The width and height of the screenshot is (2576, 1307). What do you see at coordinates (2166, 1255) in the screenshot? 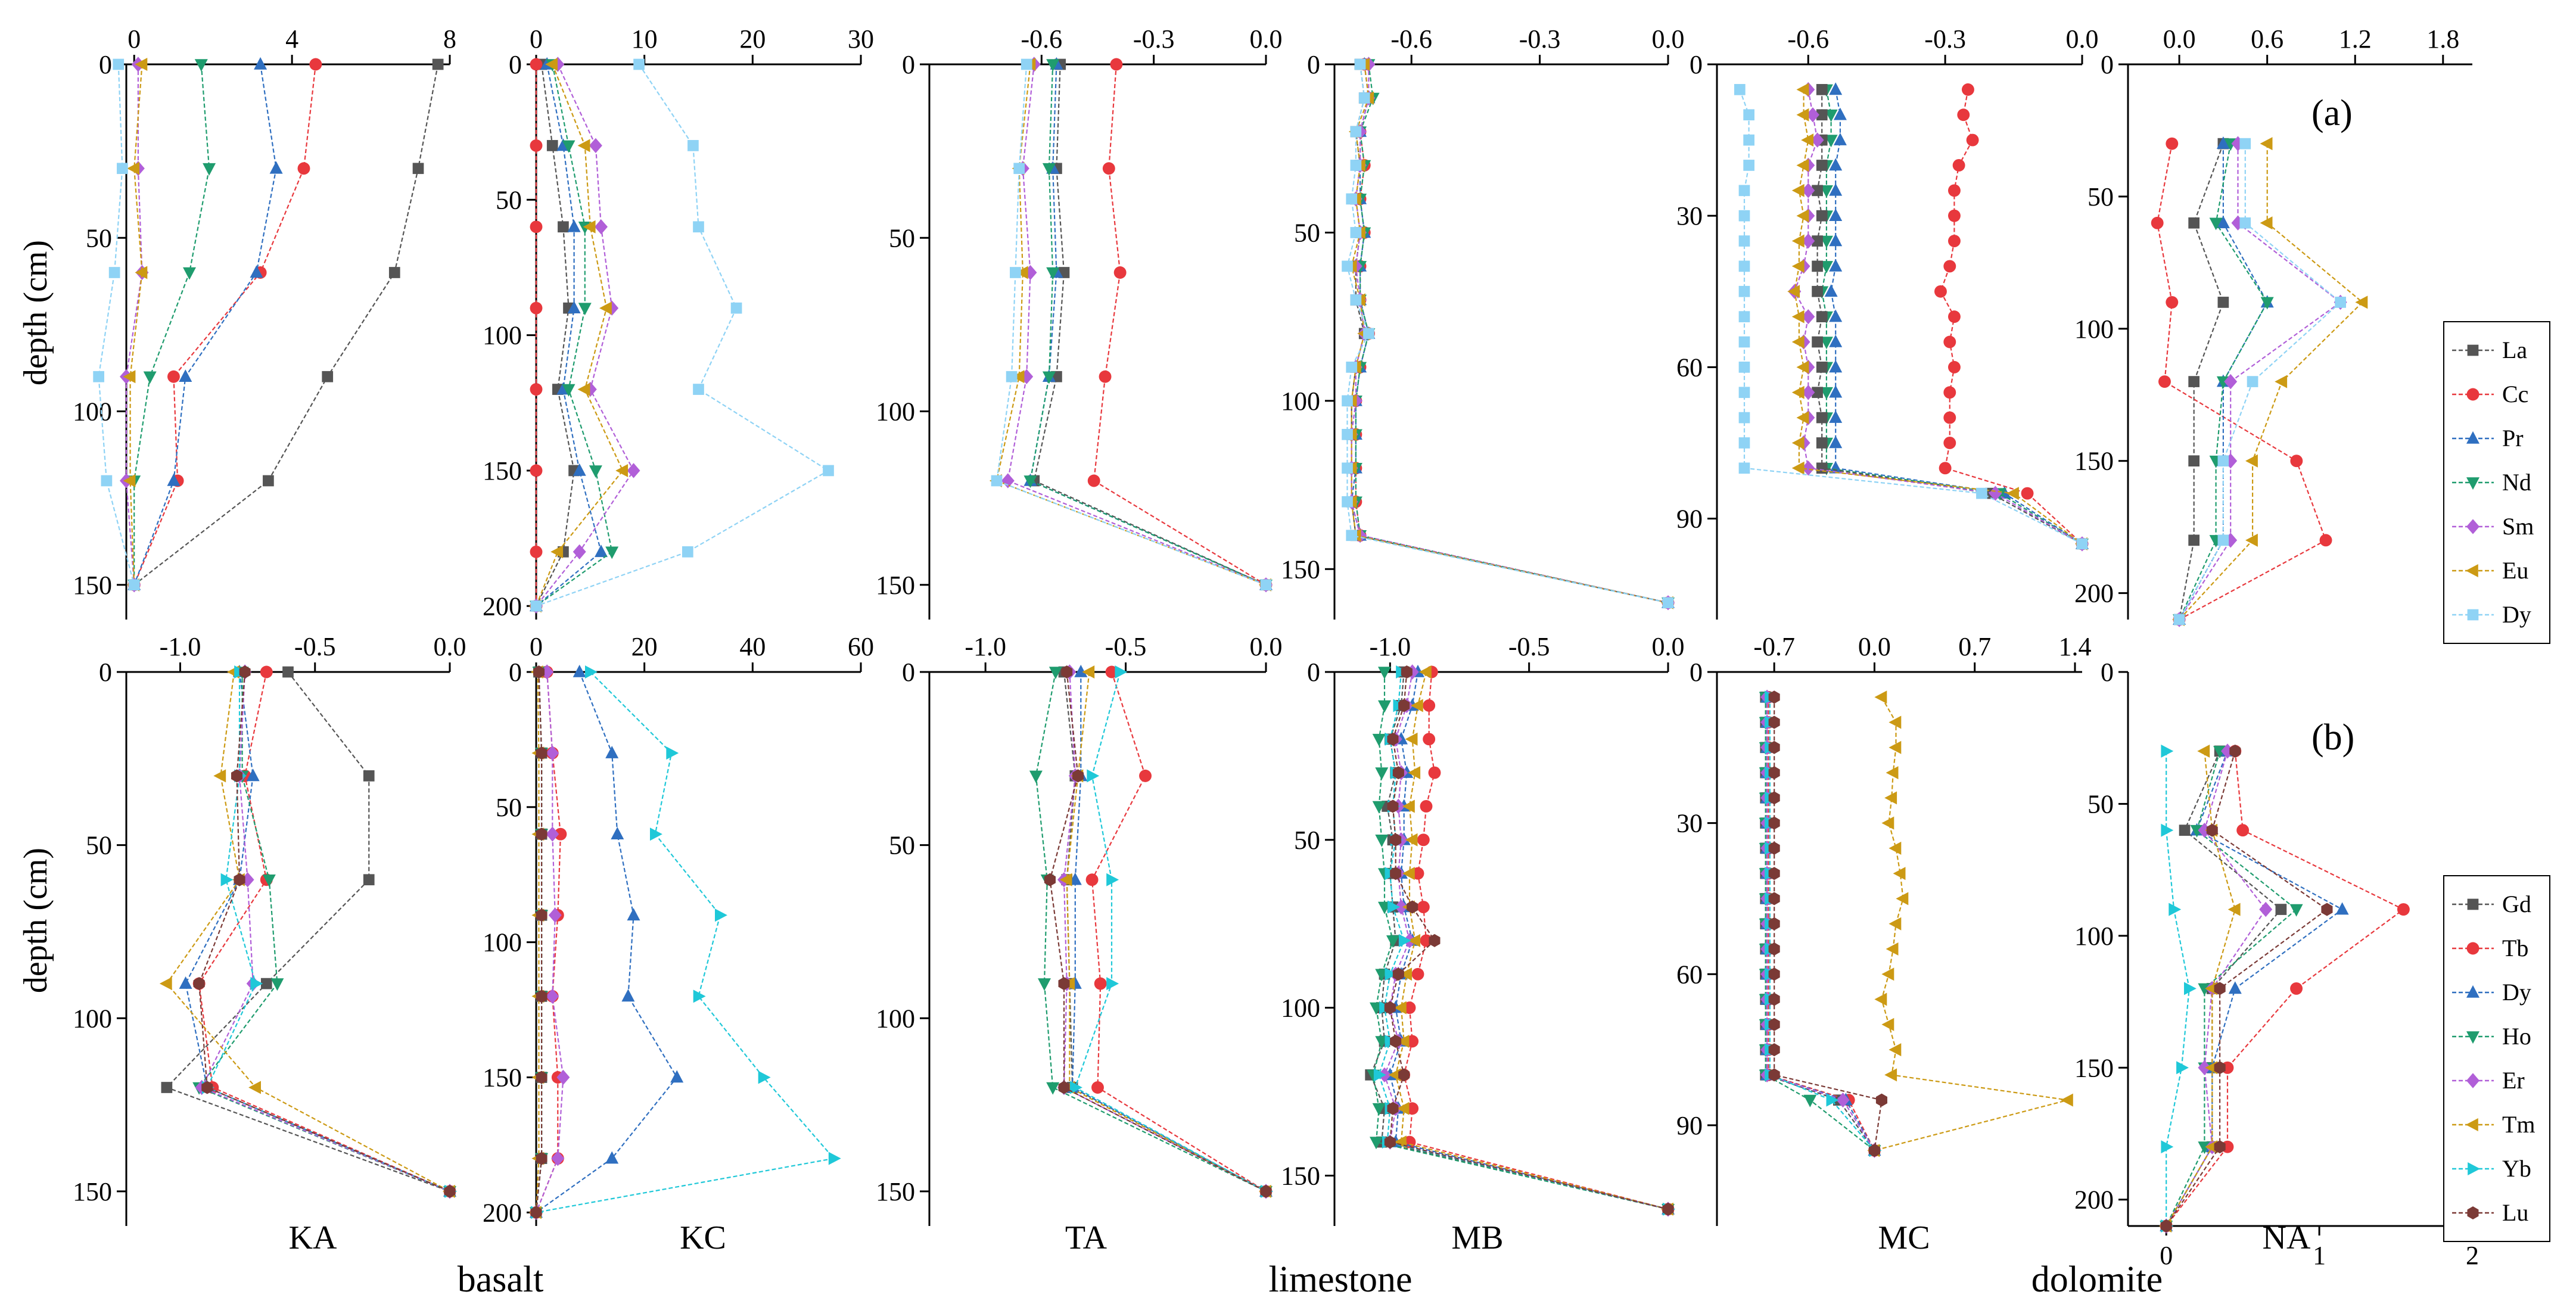
I see `x-tick-label: 0` at bounding box center [2166, 1255].